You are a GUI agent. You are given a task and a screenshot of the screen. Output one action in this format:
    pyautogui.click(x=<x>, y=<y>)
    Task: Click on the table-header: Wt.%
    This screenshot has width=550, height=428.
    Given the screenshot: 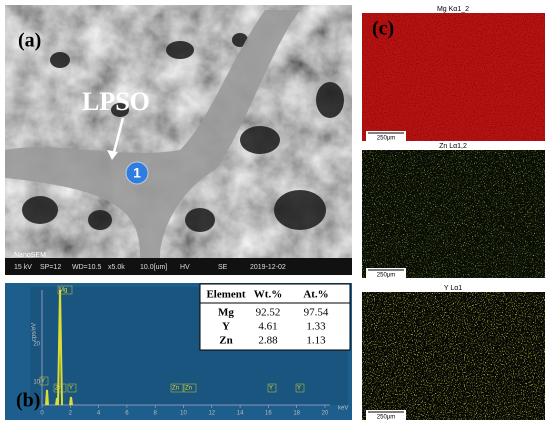 What is the action you would take?
    pyautogui.click(x=268, y=295)
    